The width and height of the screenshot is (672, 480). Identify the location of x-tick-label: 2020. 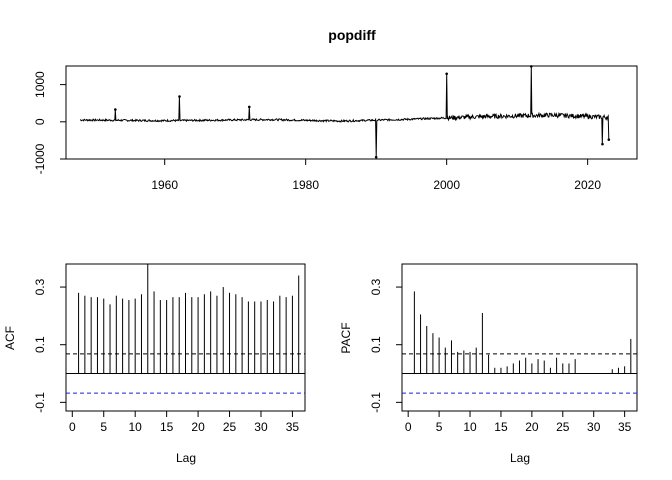
(587, 185).